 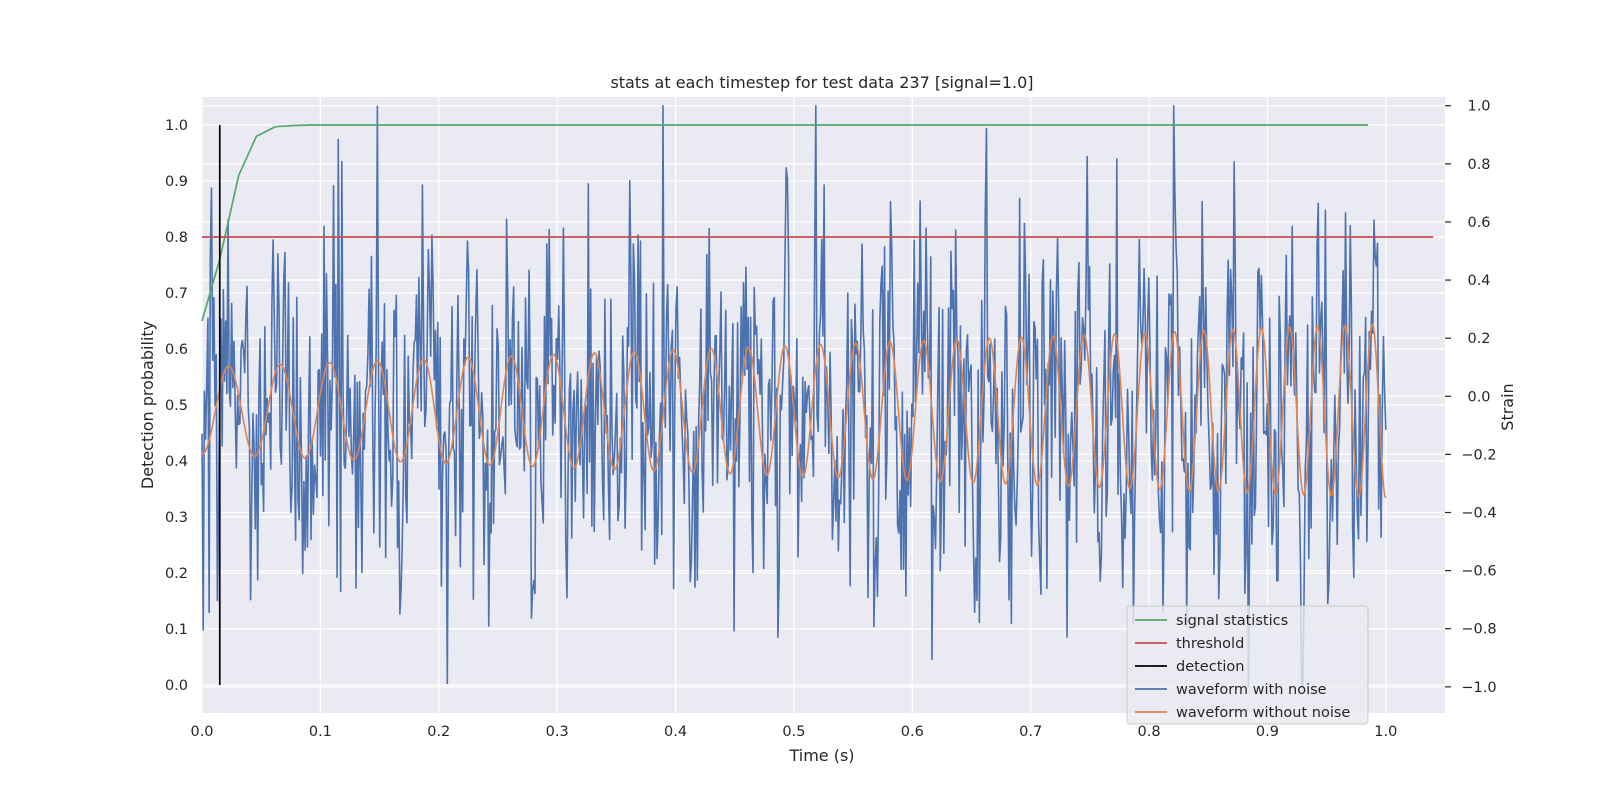 I want to click on legend-box, so click(x=1247, y=665).